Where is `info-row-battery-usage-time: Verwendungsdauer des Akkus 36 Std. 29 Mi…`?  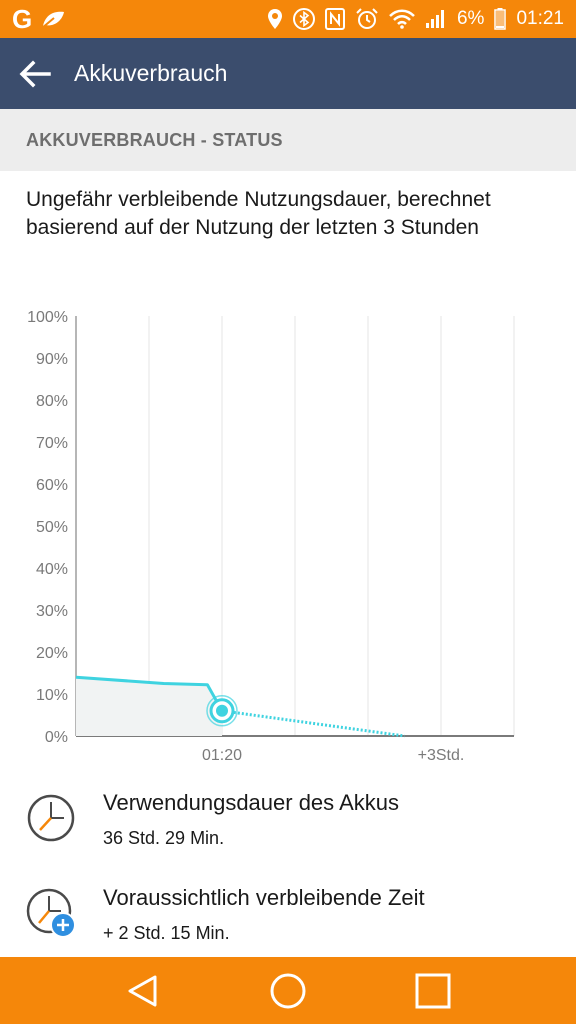 info-row-battery-usage-time: Verwendungsdauer des Akkus 36 Std. 29 Mi… is located at coordinates (288, 825).